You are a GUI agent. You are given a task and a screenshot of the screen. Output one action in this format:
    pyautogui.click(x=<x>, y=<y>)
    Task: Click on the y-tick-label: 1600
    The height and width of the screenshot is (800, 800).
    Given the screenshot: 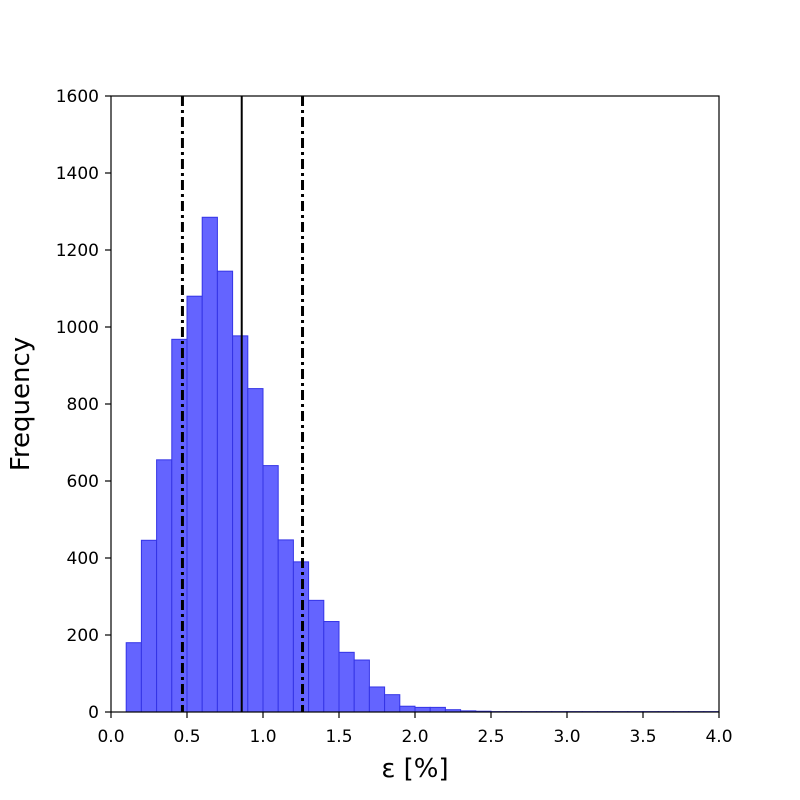 What is the action you would take?
    pyautogui.click(x=77, y=97)
    